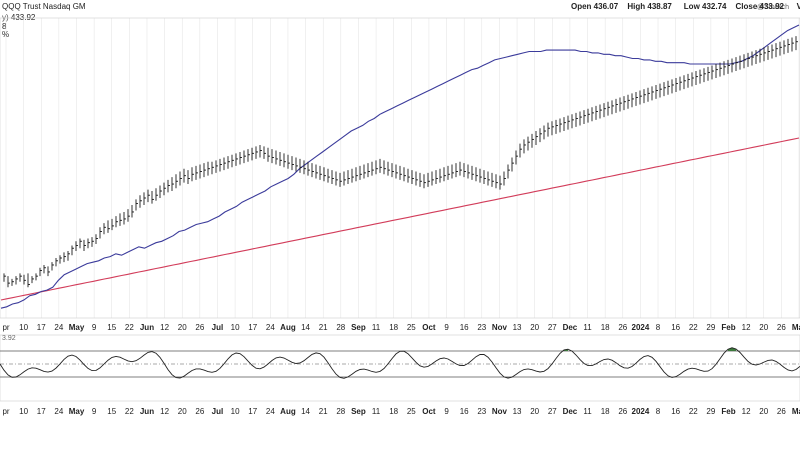 This screenshot has width=800, height=450. What do you see at coordinates (218, 327) in the screenshot?
I see `x-tick-label: Jul` at bounding box center [218, 327].